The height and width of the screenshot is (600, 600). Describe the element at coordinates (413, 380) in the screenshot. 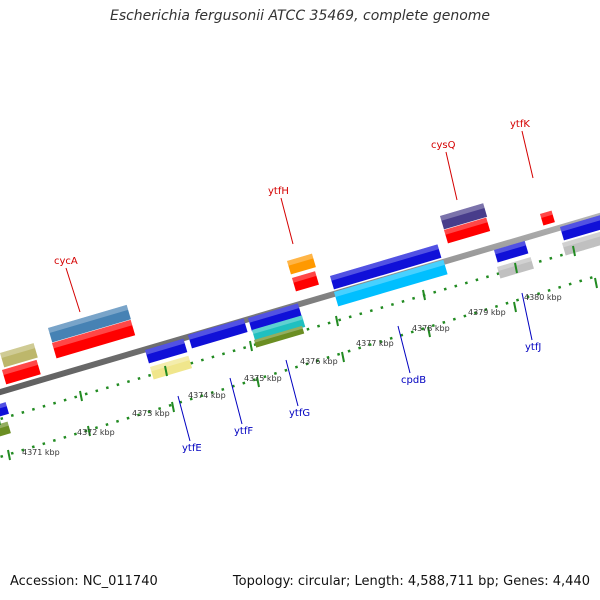

I see `gene-label: cpdB` at that location.